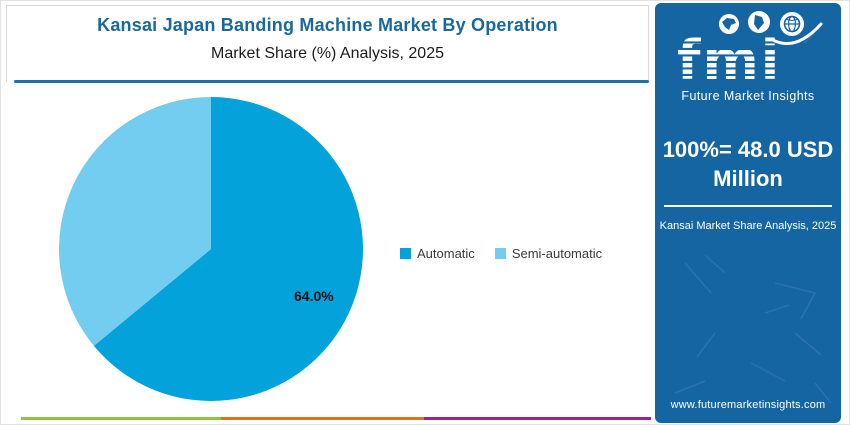 This screenshot has width=850, height=425. What do you see at coordinates (729, 24) in the screenshot?
I see `north-america-map-icon` at bounding box center [729, 24].